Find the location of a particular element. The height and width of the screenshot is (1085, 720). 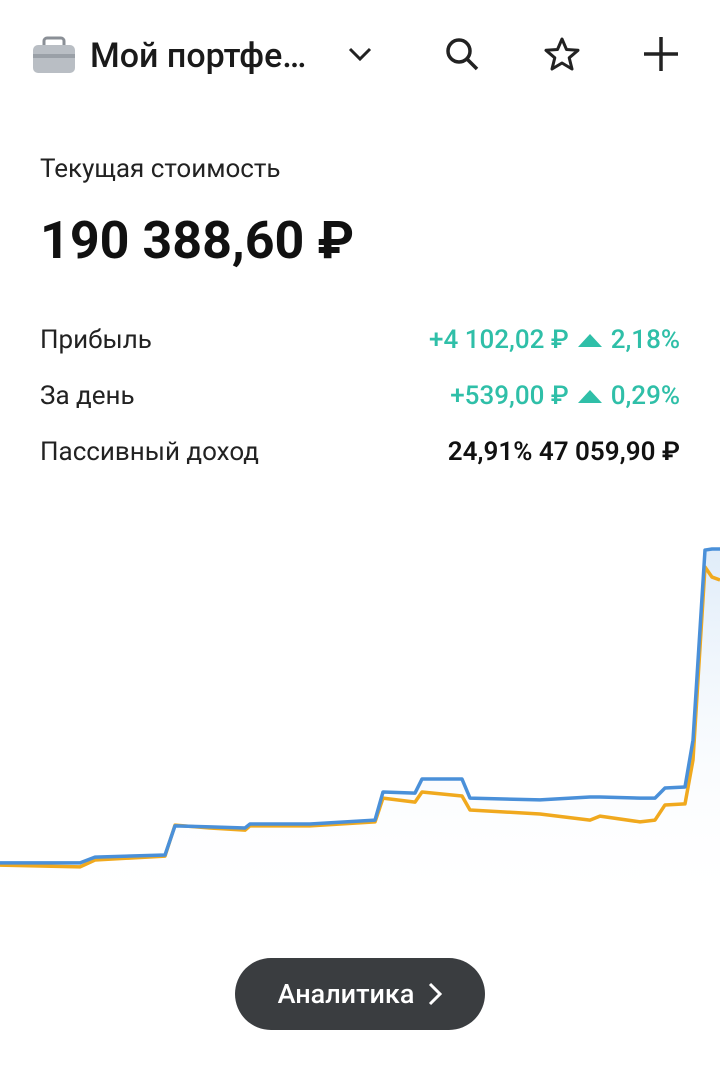

summary-value: 190 388,60 ₽ is located at coordinates (197, 240).